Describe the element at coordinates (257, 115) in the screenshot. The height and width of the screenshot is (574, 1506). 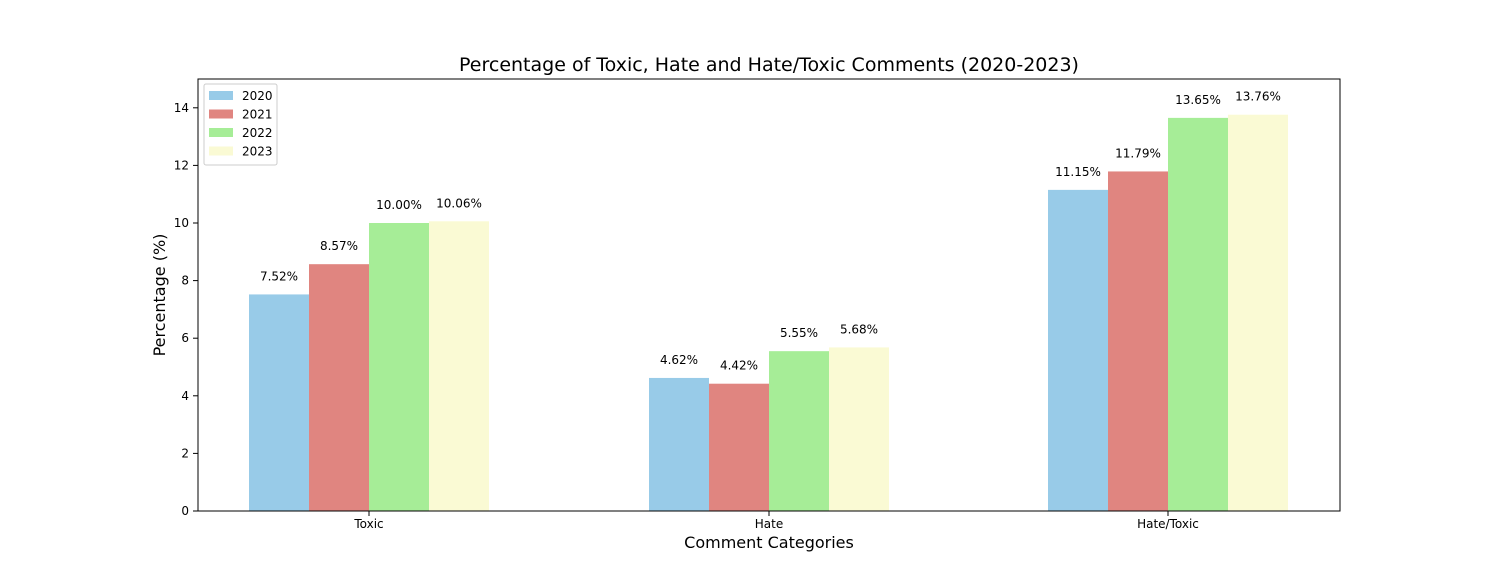
I see `legend-label: 2021` at that location.